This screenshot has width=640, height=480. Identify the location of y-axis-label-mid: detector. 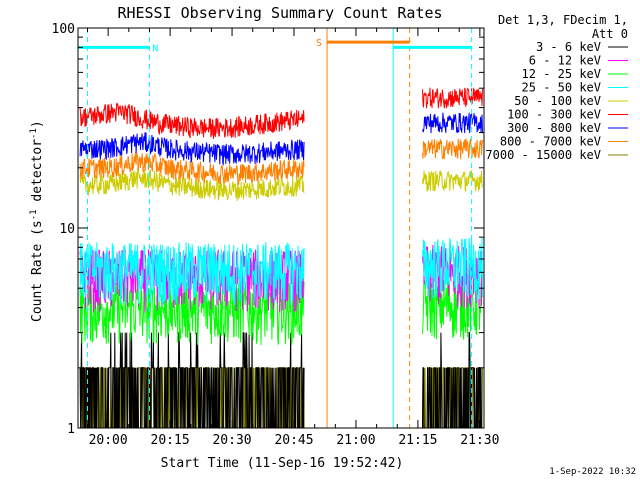
(37, 174).